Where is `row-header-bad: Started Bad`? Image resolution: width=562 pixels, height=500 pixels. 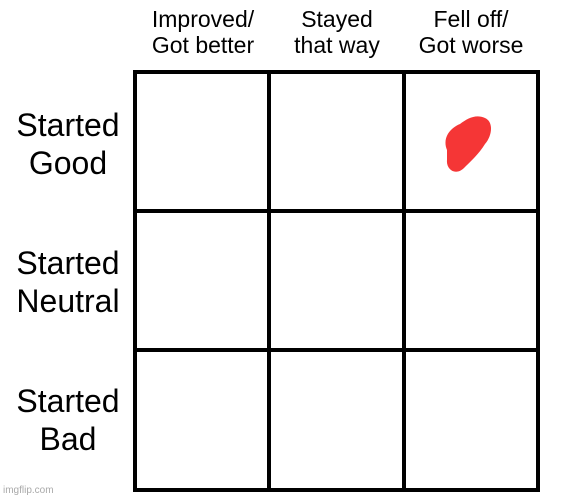
row-header-bad: Started Bad is located at coordinates (68, 420).